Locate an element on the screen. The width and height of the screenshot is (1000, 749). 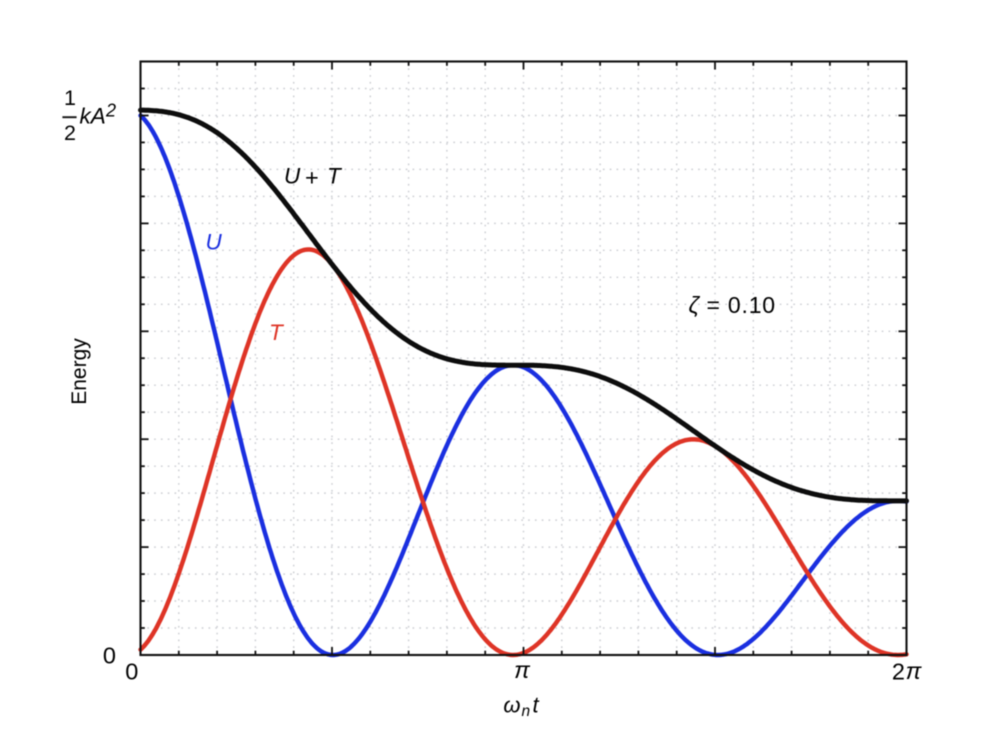
svg-text: = 0.10 is located at coordinates (741, 305).